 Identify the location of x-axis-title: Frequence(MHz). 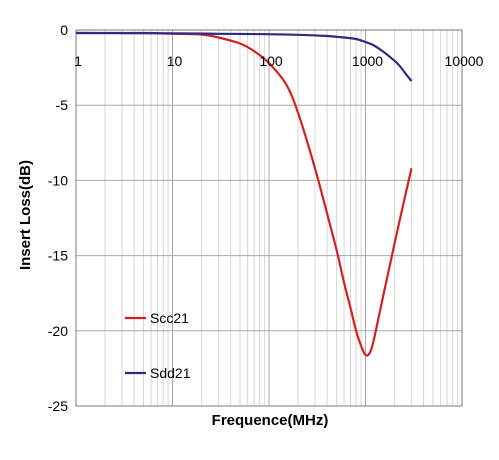
(270, 420).